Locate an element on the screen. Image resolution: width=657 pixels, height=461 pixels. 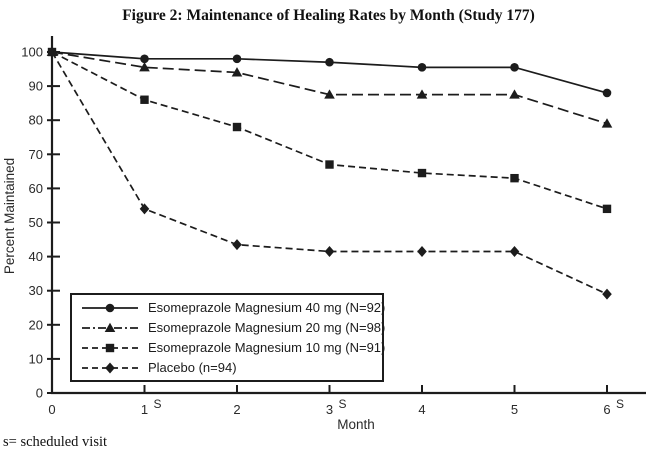
x-axis-label: Month is located at coordinates (356, 424).